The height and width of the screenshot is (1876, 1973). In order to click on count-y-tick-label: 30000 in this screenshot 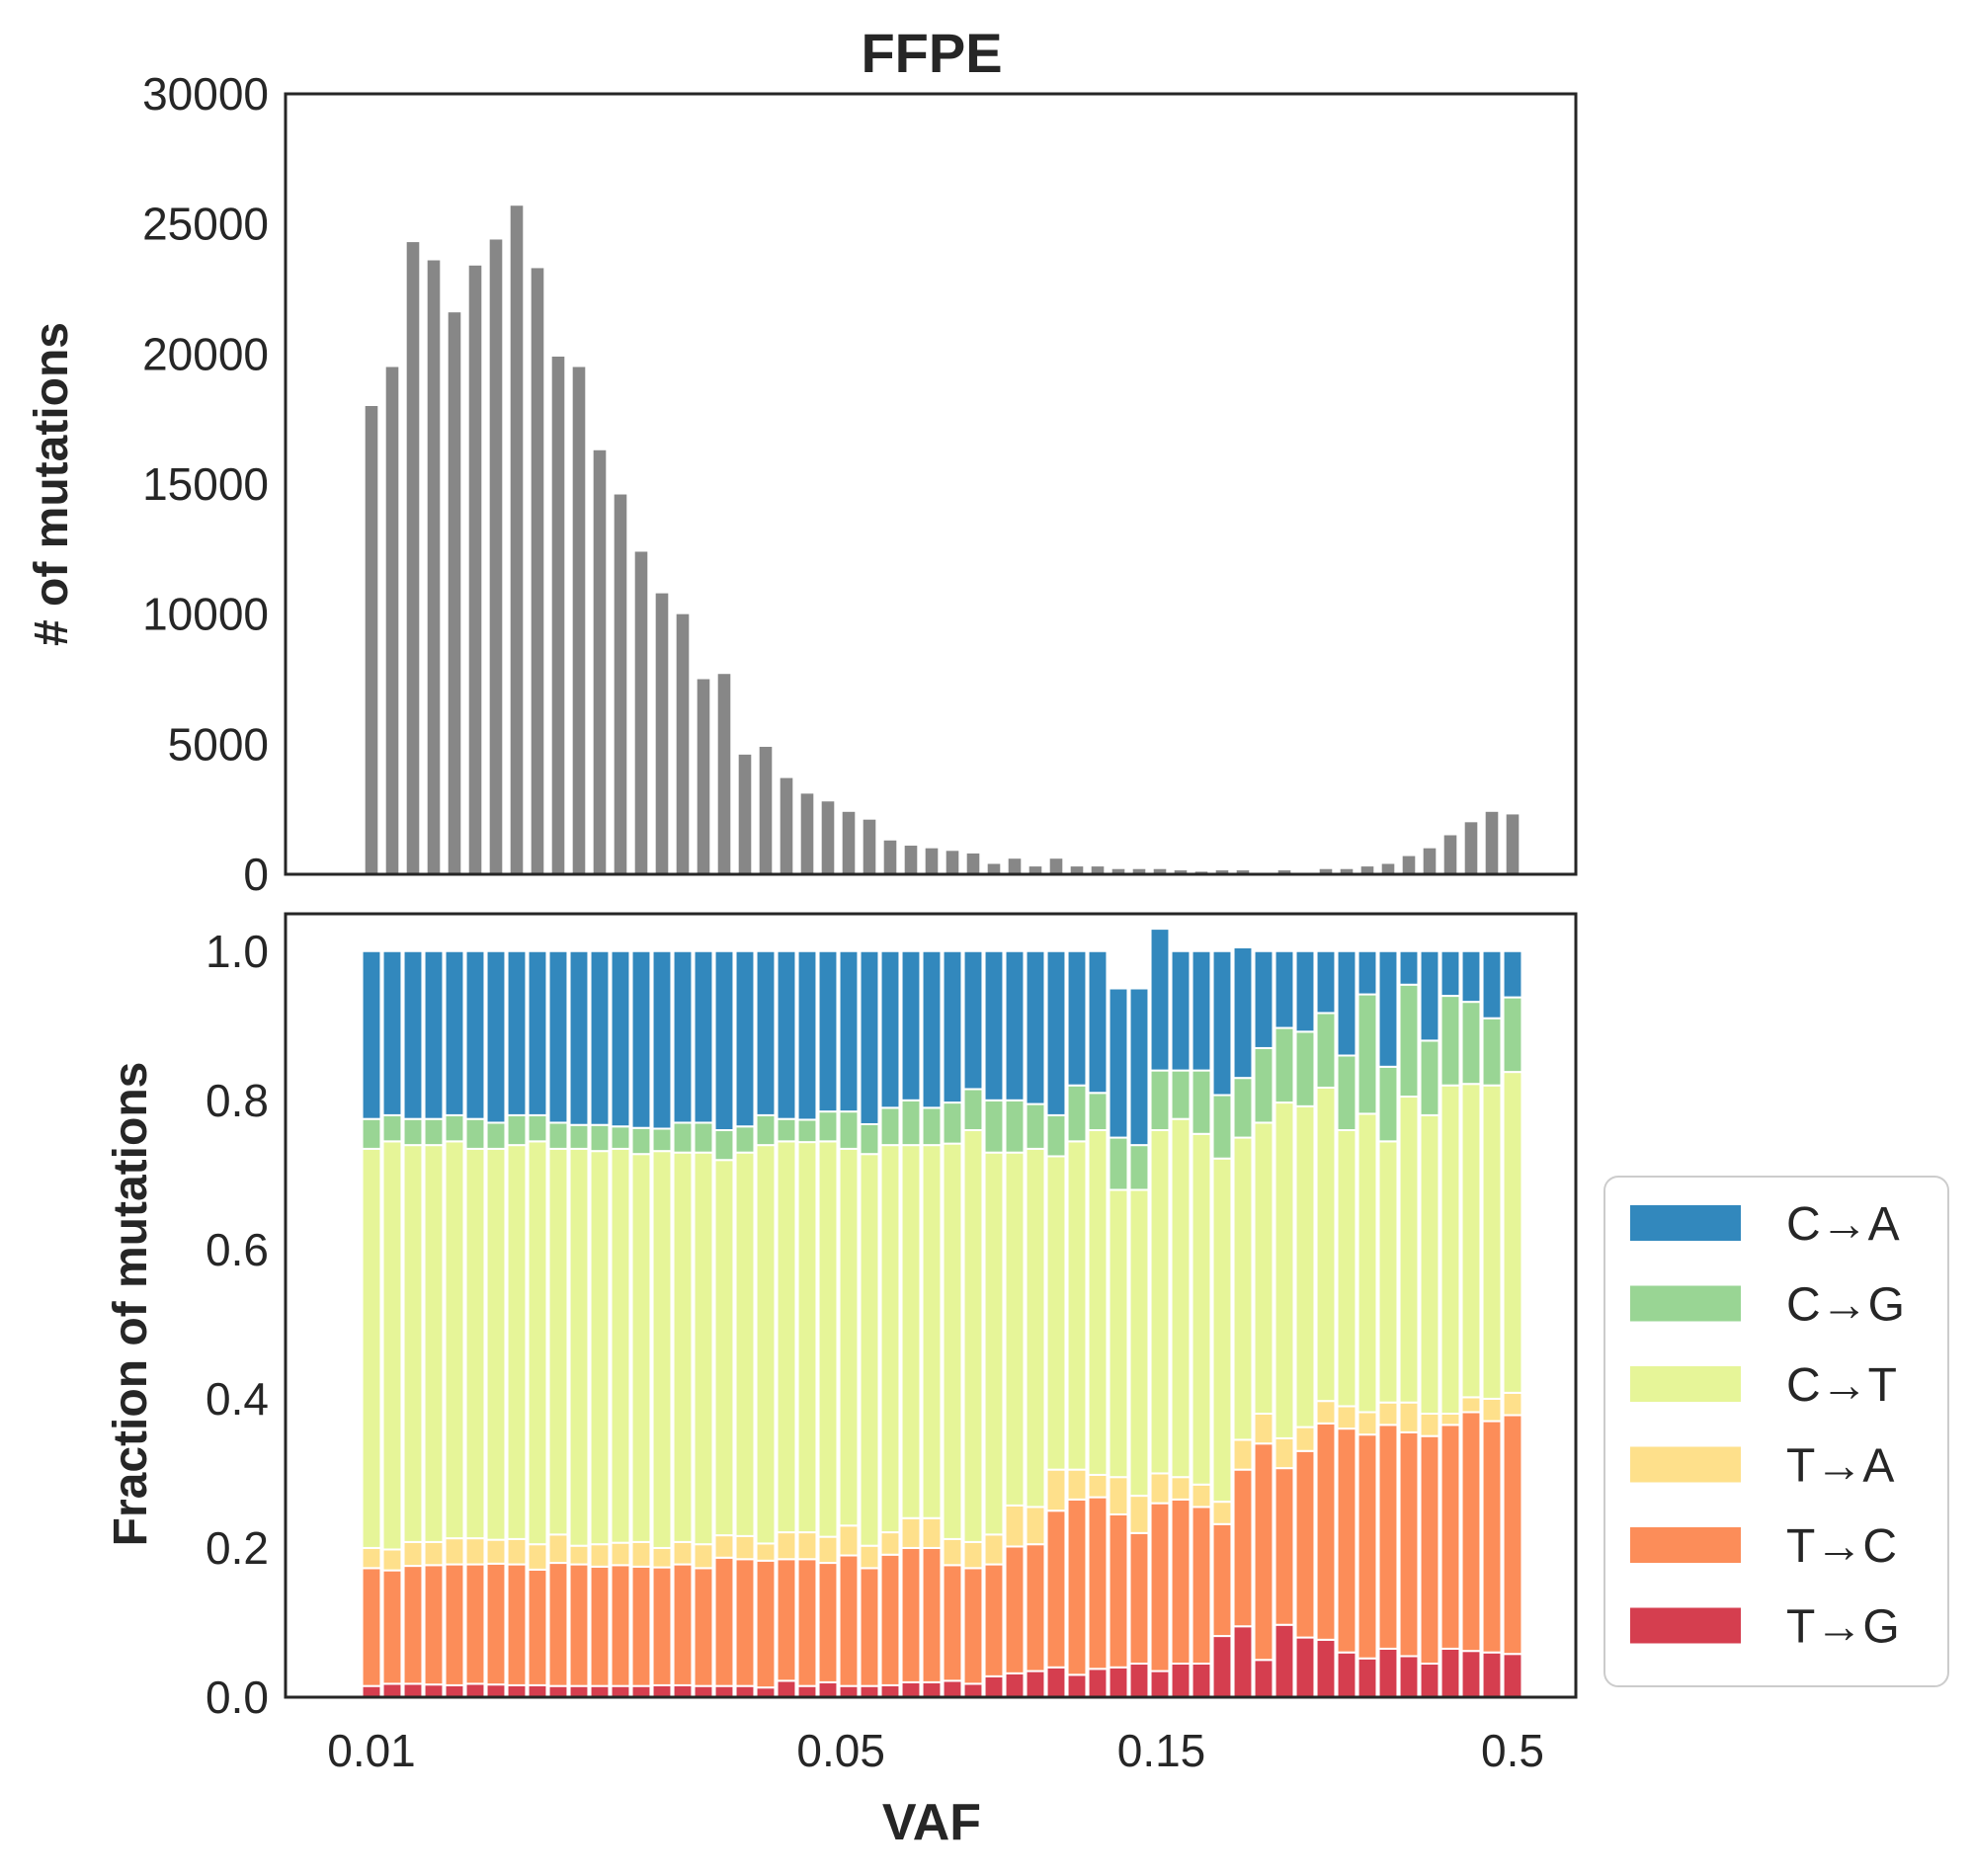, I will do `click(205, 94)`.